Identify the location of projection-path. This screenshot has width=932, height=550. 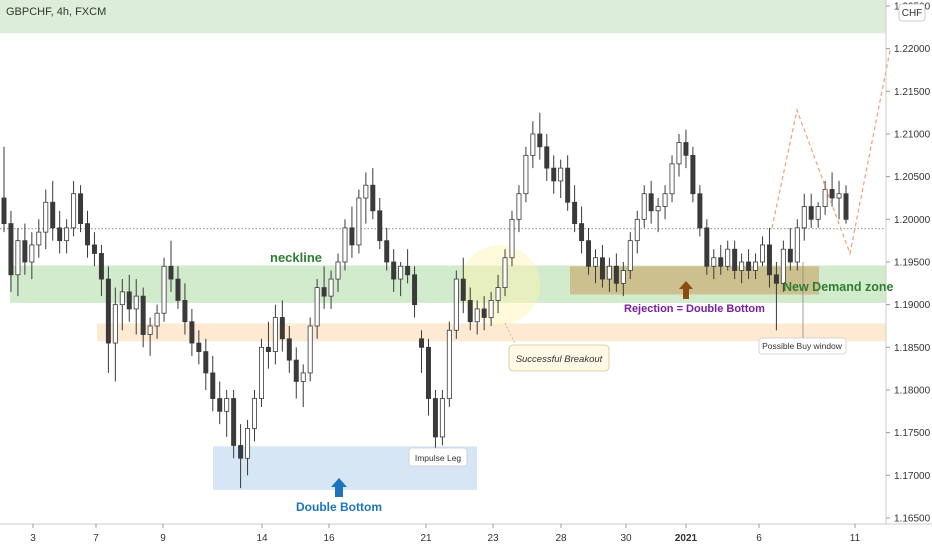
(831, 153).